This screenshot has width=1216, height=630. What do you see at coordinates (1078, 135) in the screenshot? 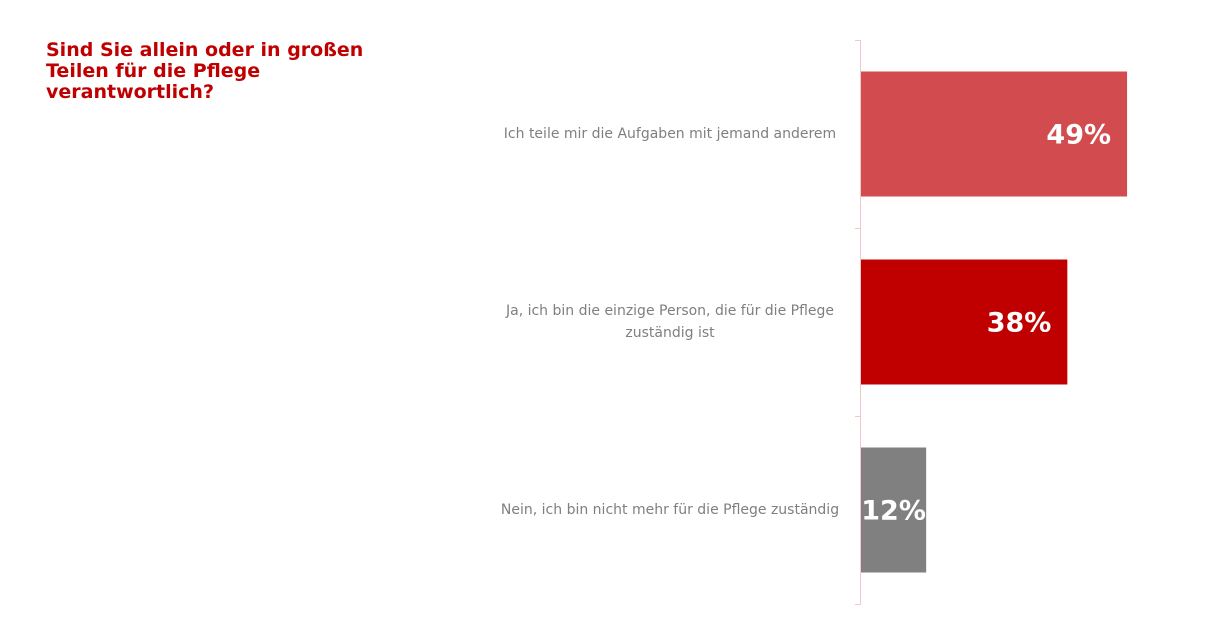
I see `value-label: 49%` at bounding box center [1078, 135].